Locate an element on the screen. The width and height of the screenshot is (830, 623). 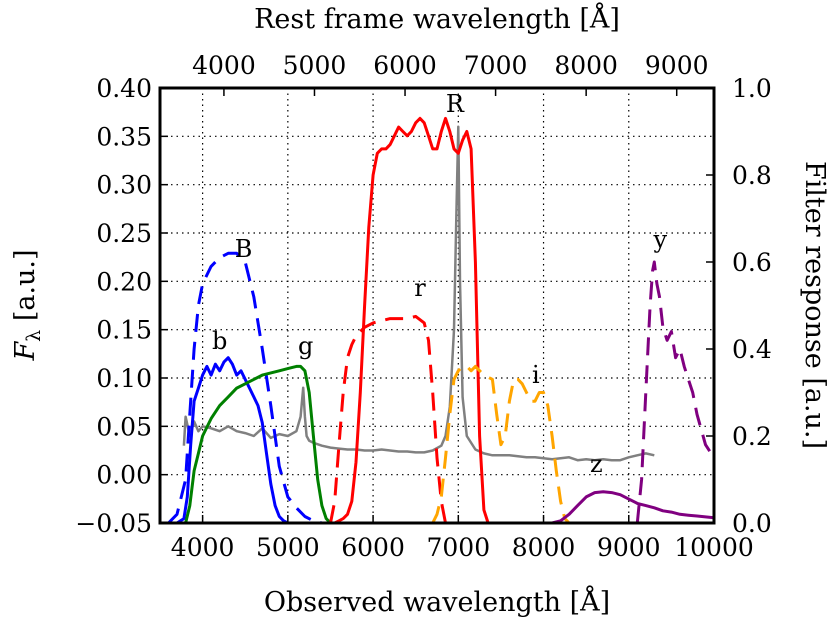
series-b is located at coordinates (232, 440).